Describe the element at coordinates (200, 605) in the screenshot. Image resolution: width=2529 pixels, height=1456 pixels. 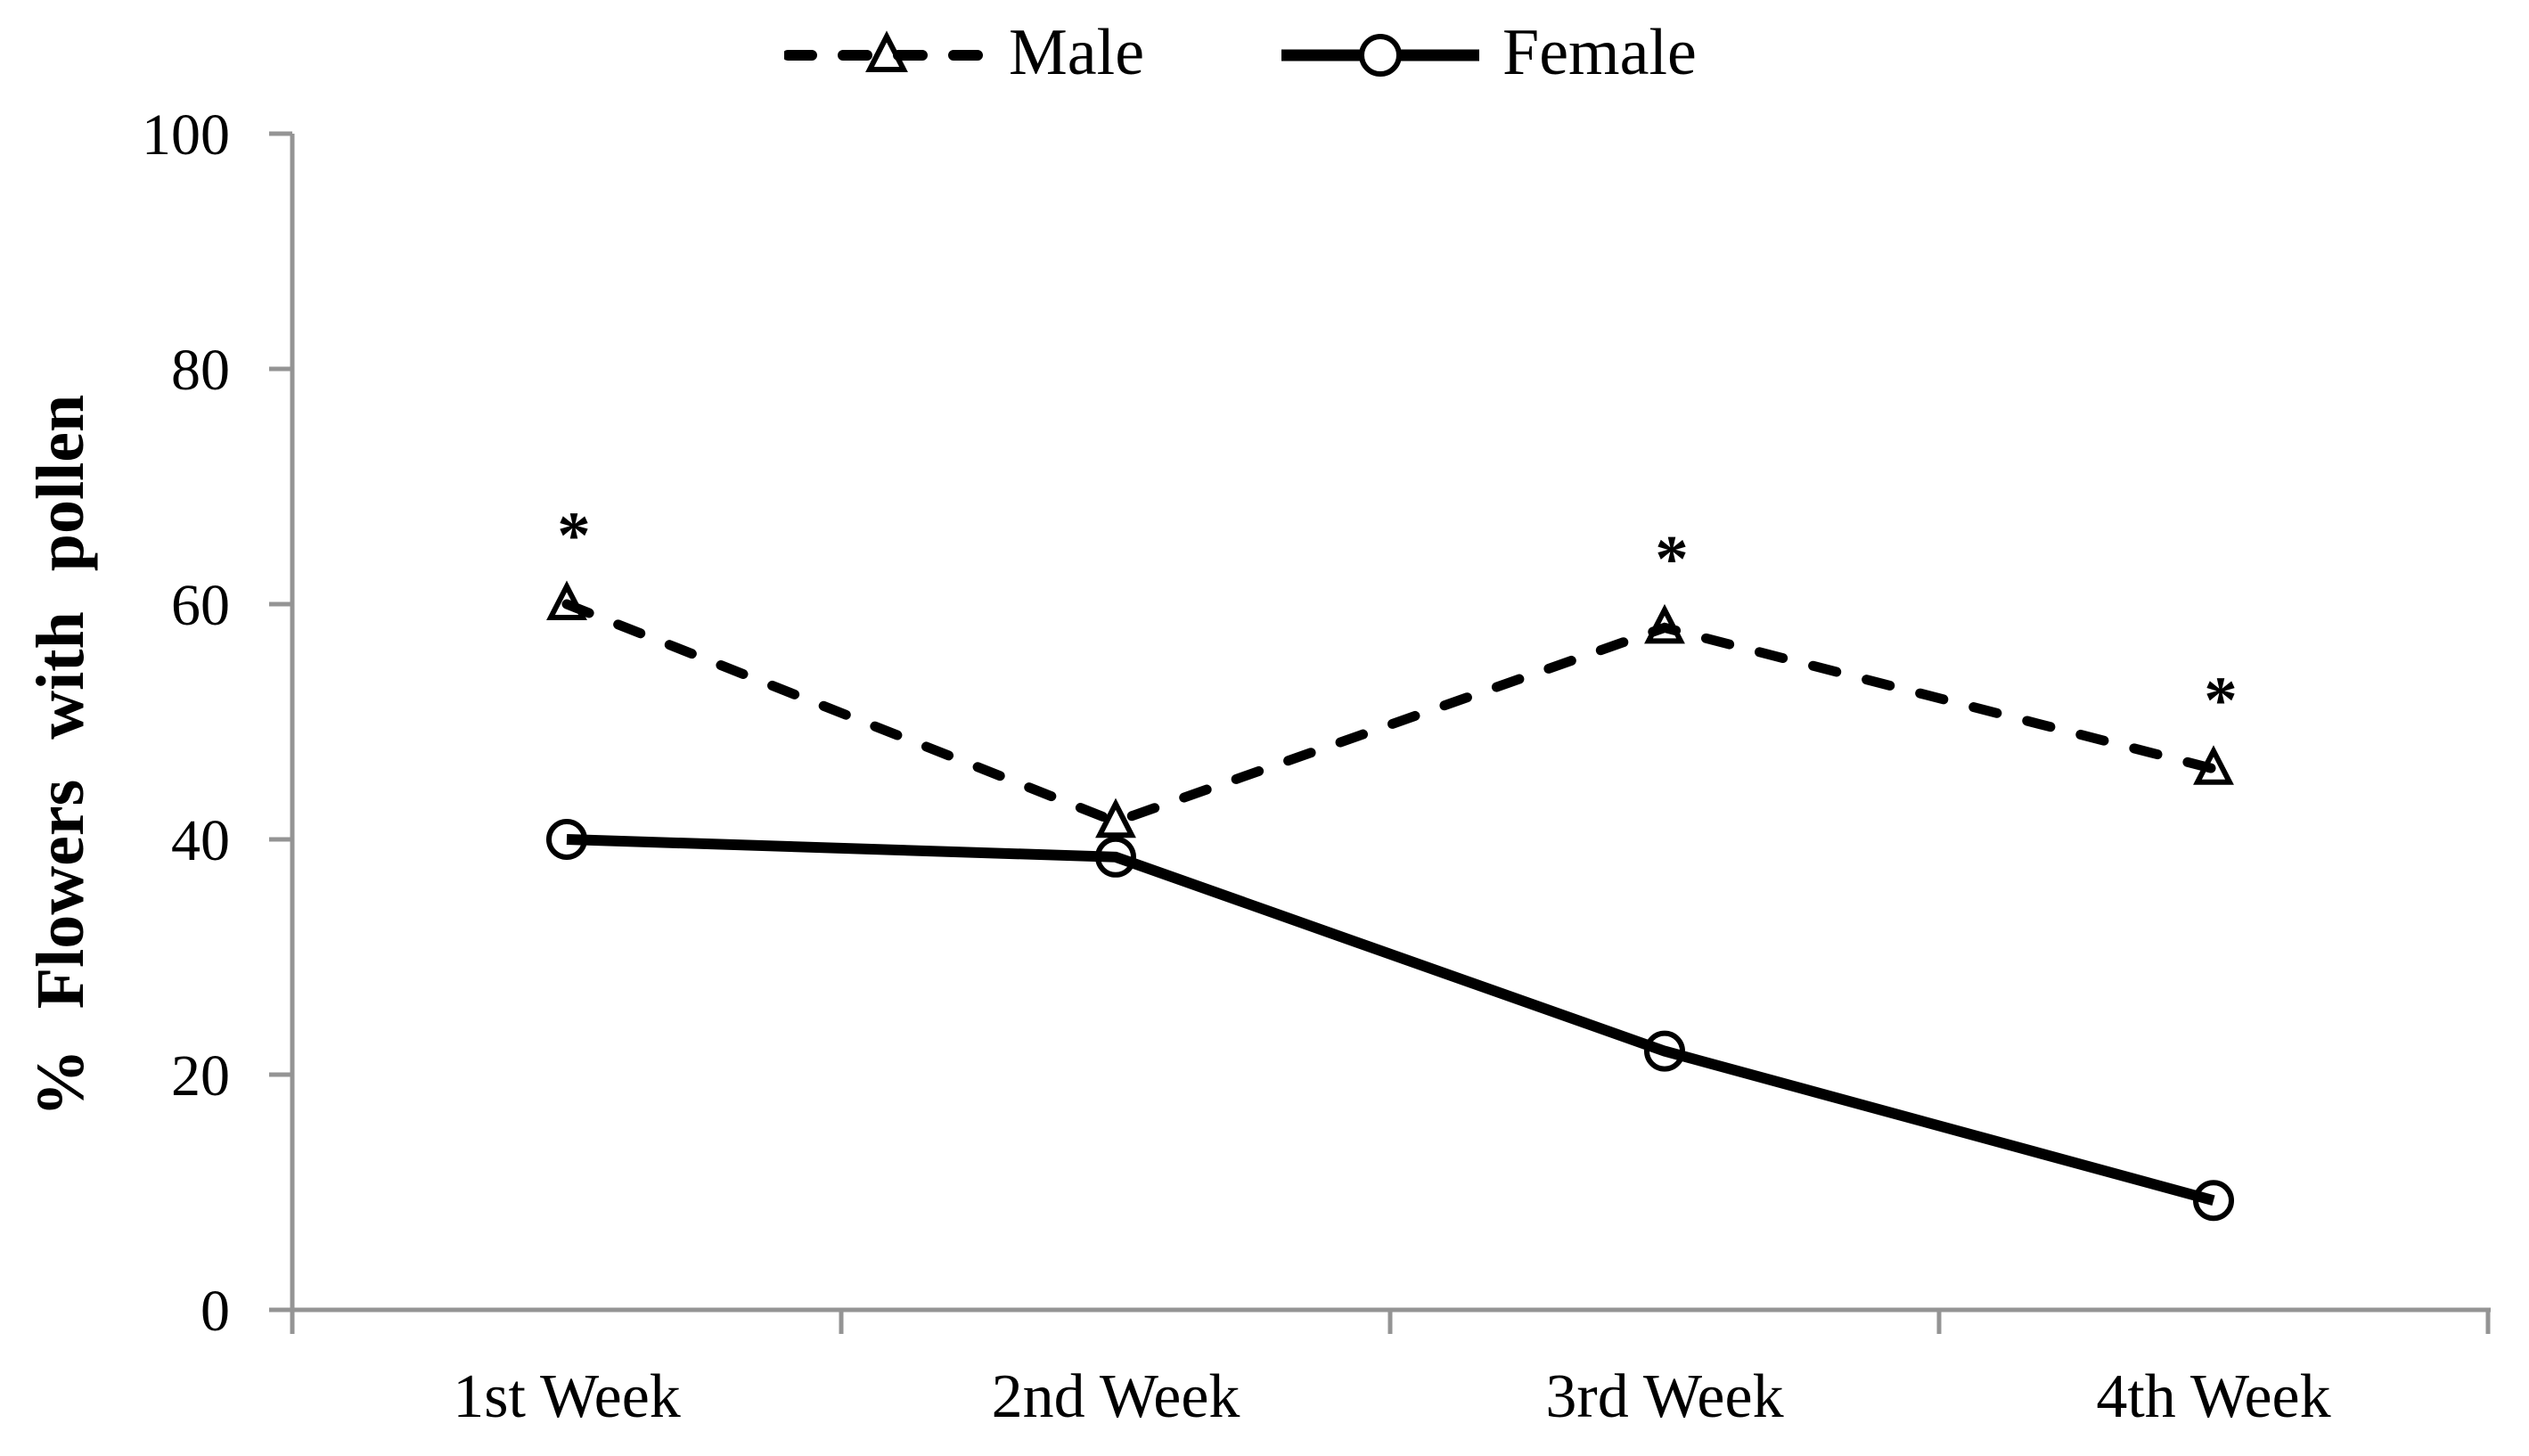
I see `y-tick-label: 60` at that location.